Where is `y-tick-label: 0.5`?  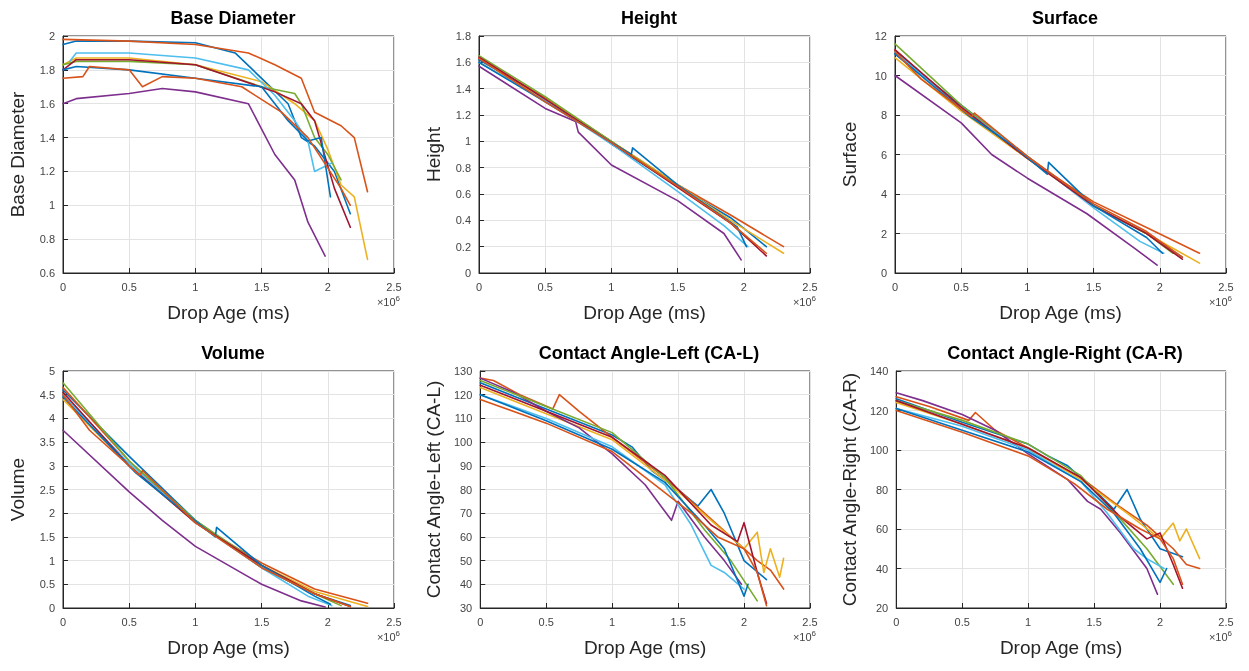
y-tick-label: 0.5 is located at coordinates (47, 584).